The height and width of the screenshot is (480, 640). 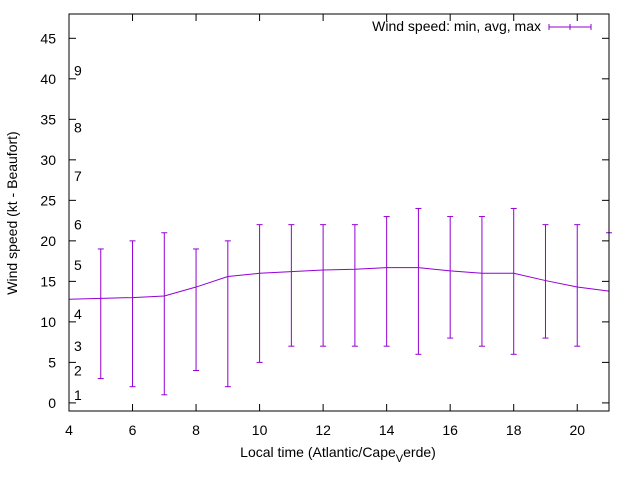 I want to click on y-tick-label: 35, so click(x=48, y=119).